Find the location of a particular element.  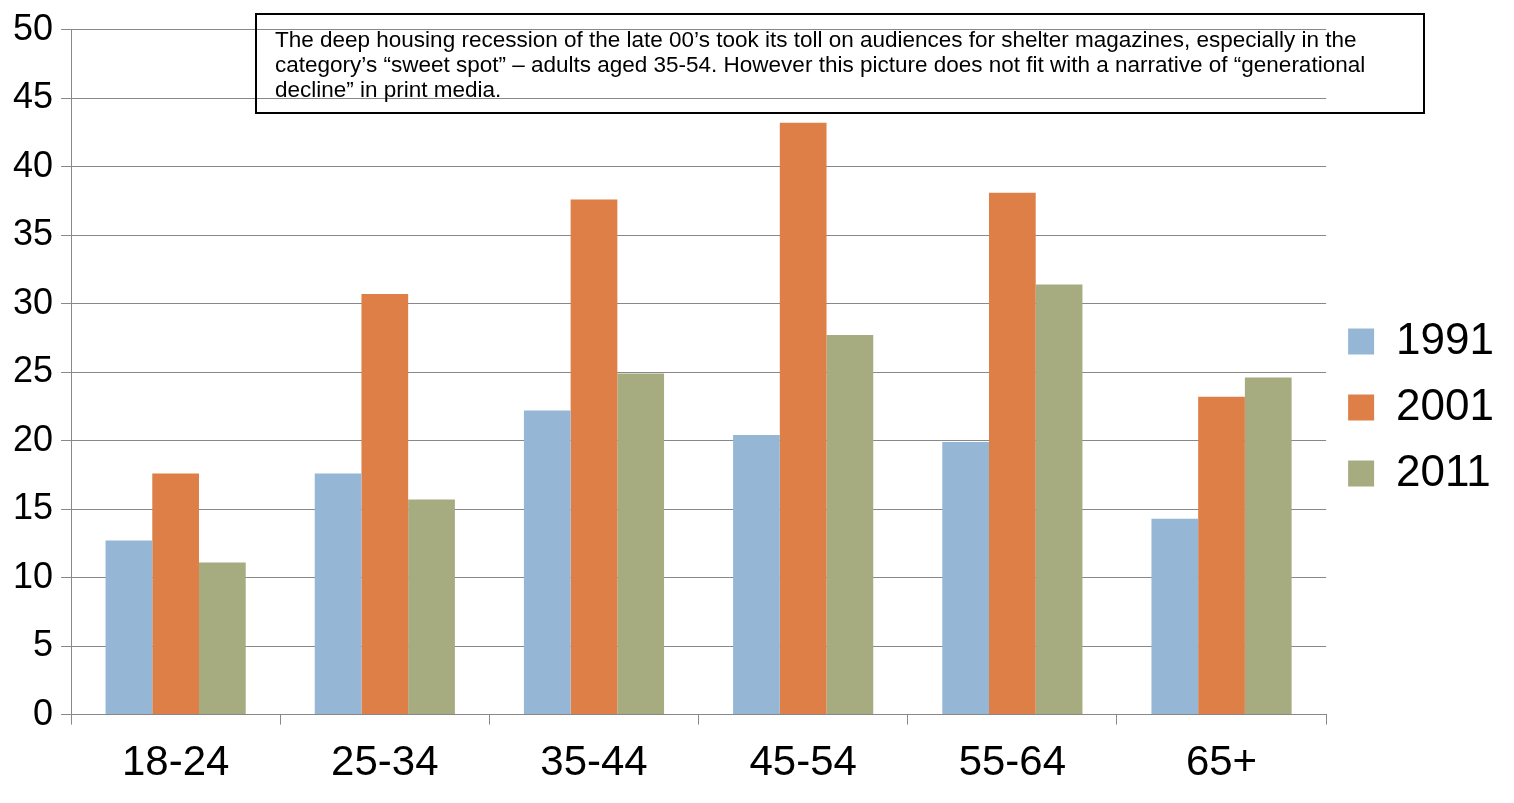

y-tick-label: 45 is located at coordinates (33, 96).